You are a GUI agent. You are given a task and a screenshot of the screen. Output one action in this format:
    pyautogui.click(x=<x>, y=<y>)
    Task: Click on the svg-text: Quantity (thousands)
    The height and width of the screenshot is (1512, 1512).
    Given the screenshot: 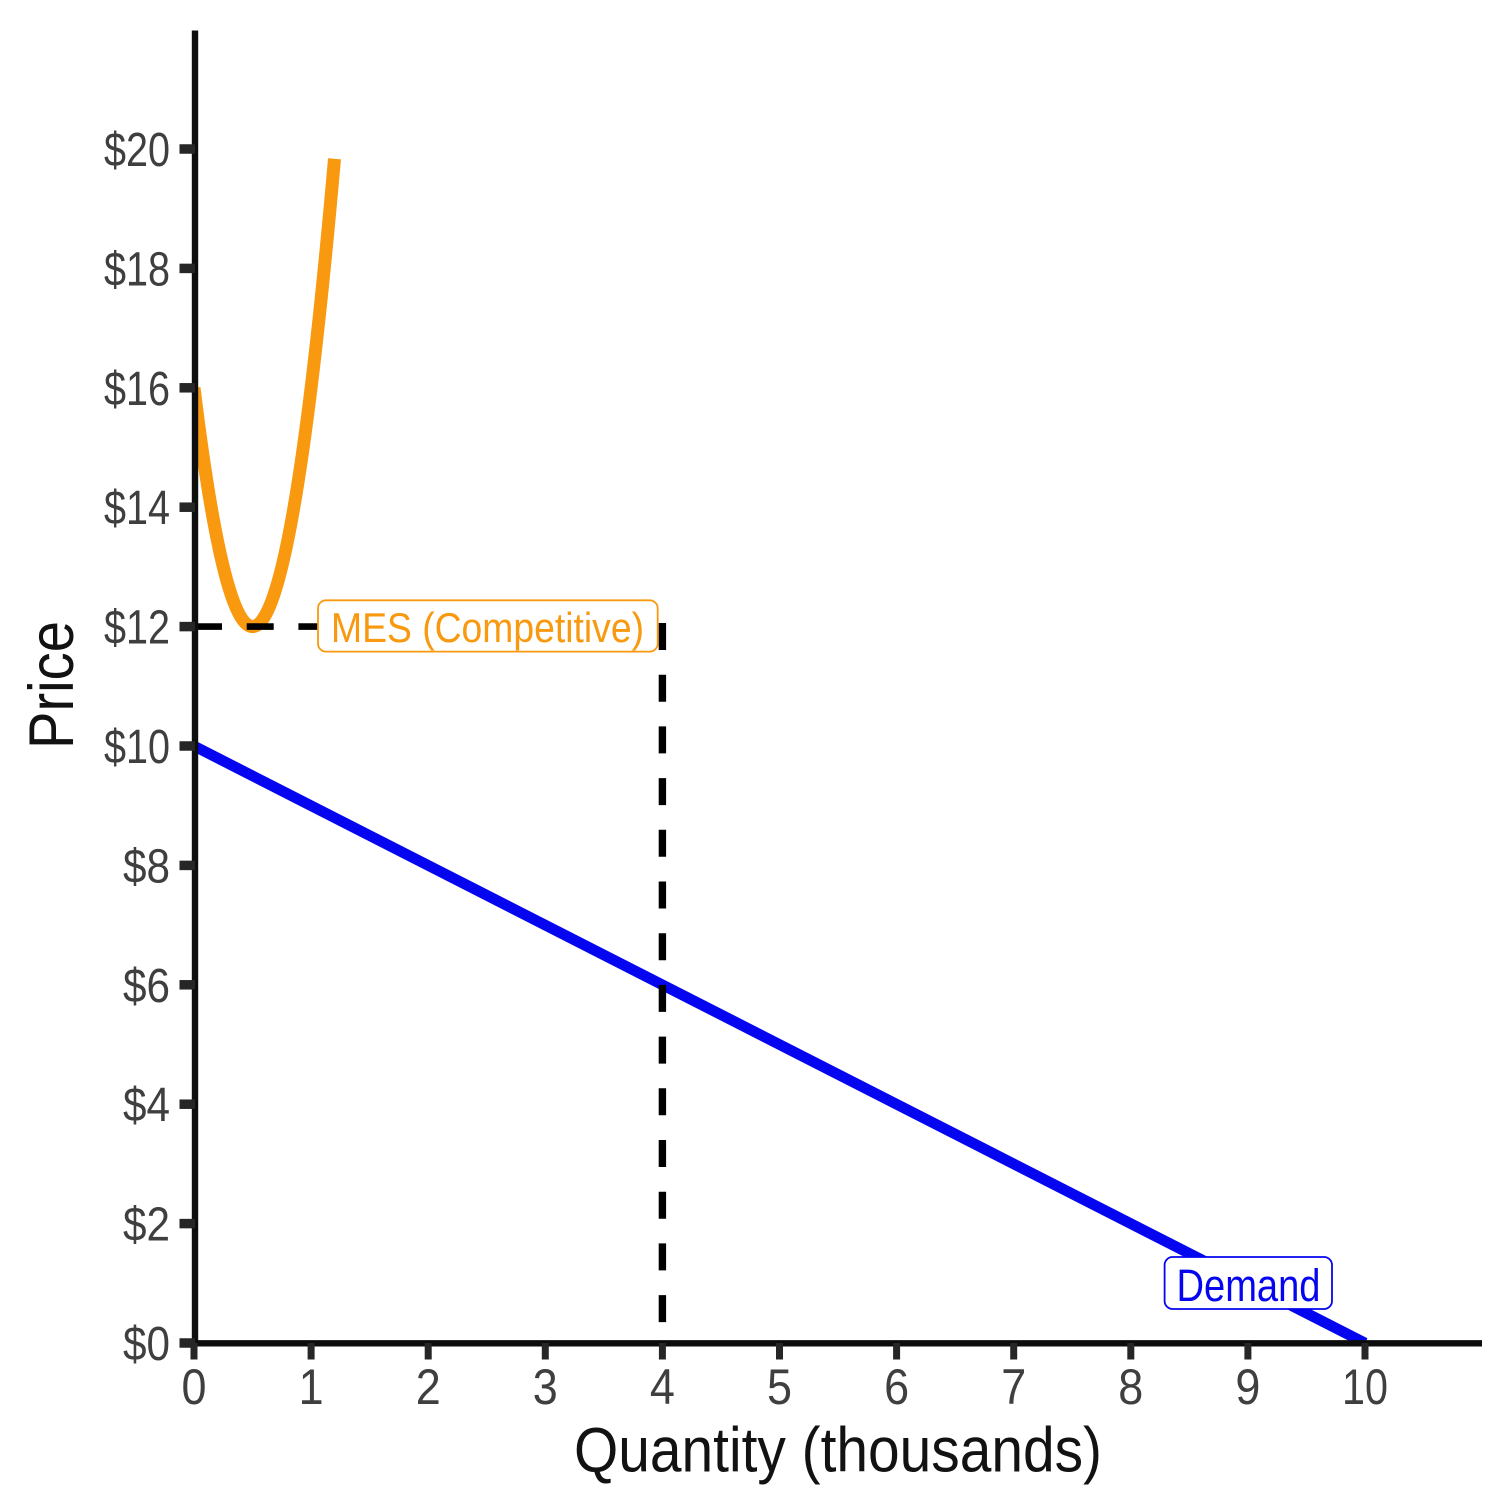 What is the action you would take?
    pyautogui.click(x=838, y=1451)
    